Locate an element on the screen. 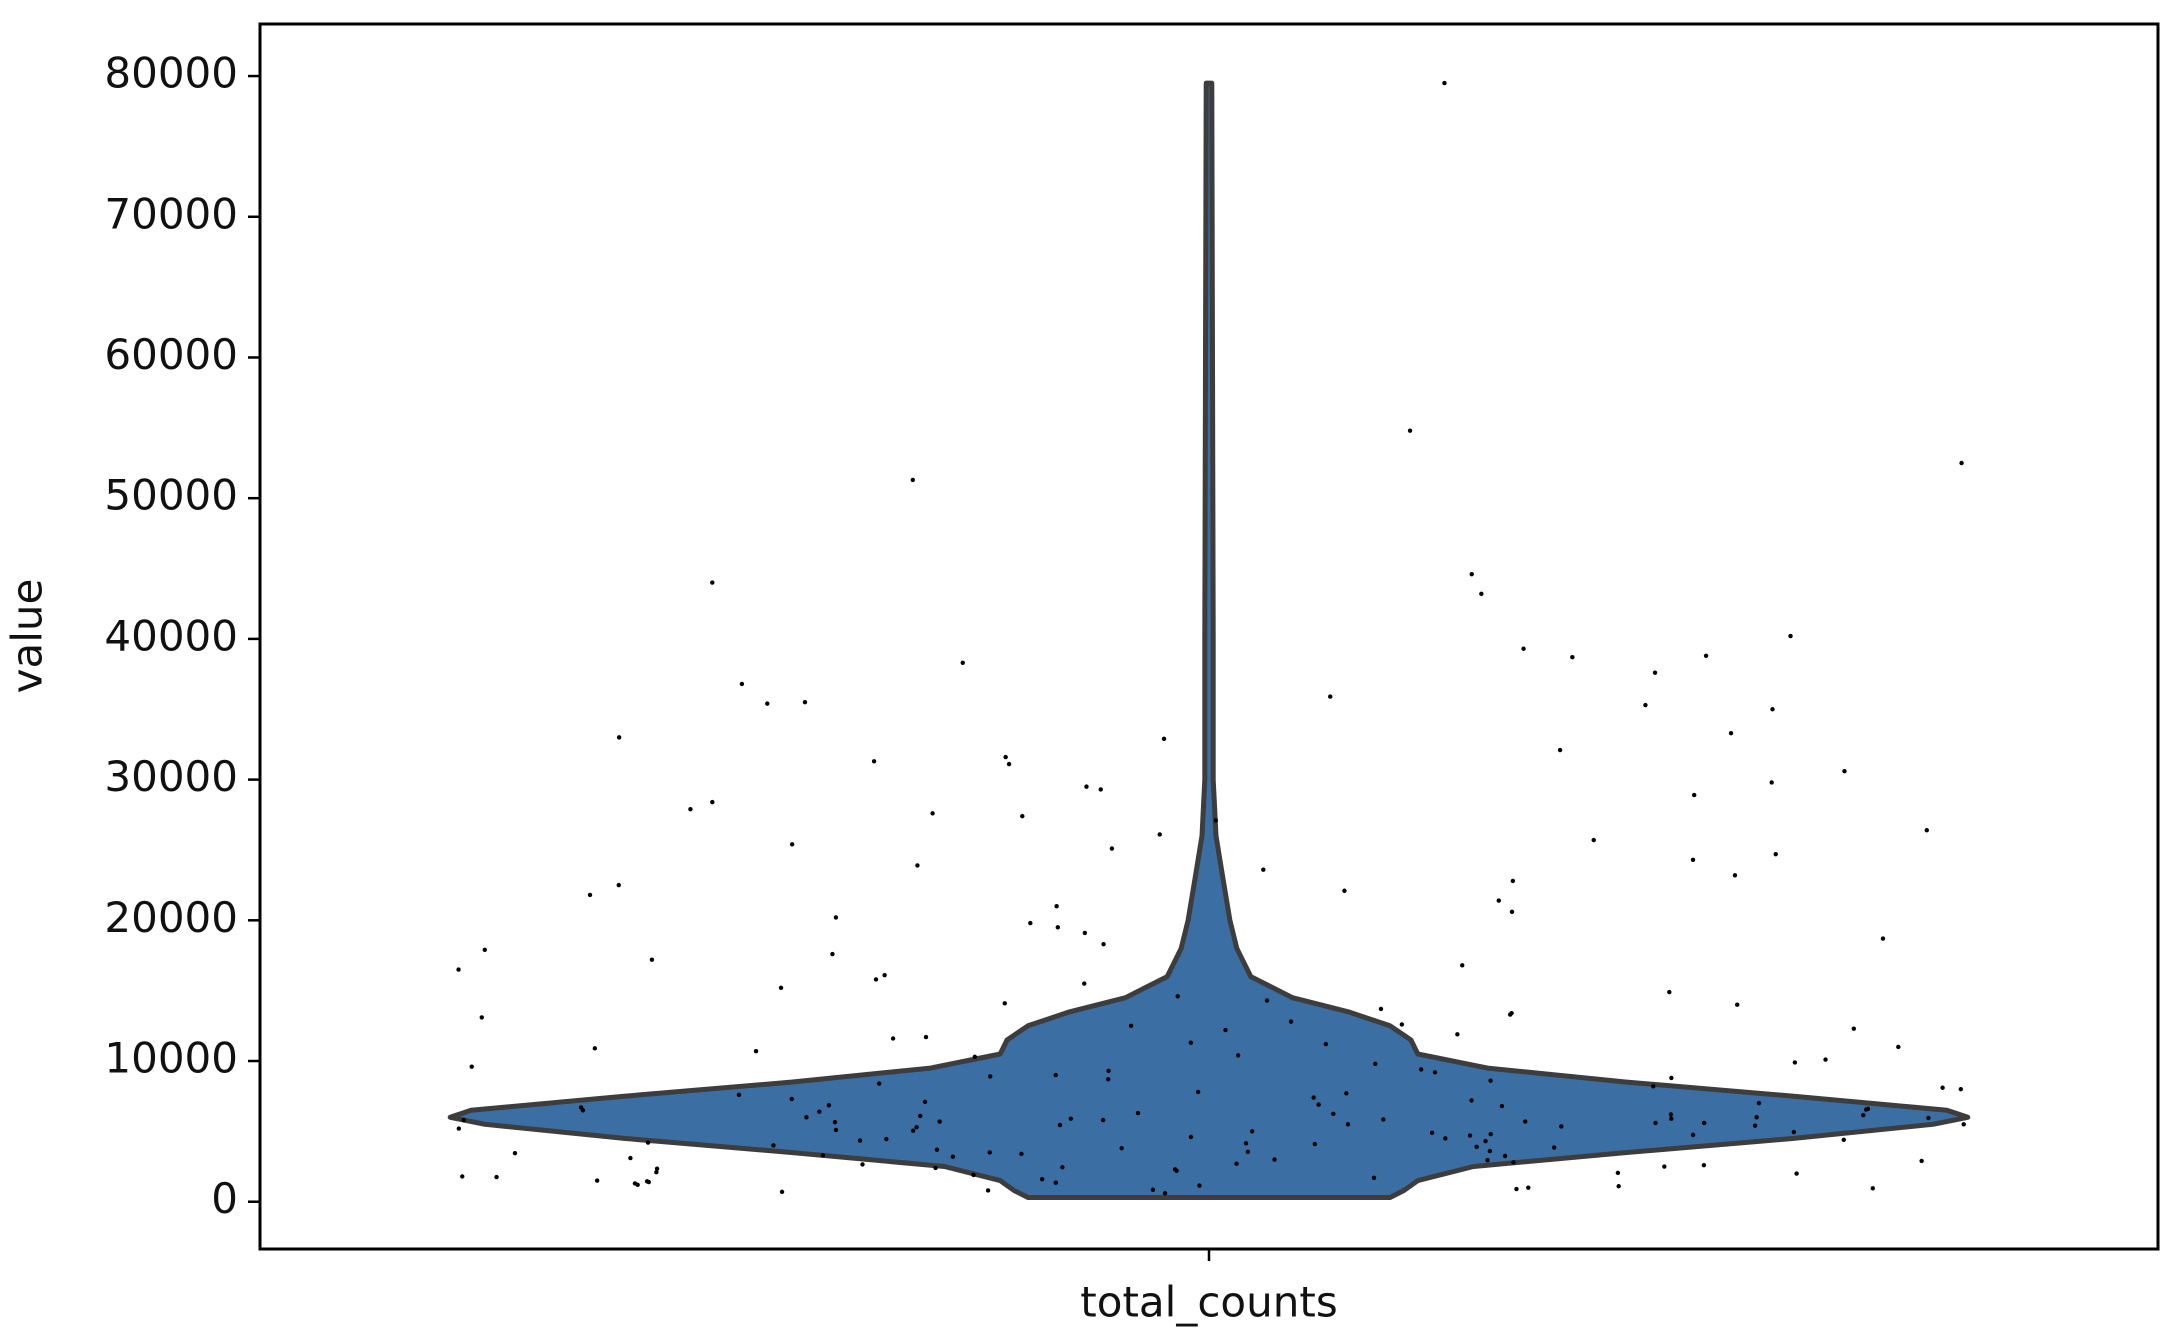 This screenshot has height=1334, width=2172. y-tick-label: 20000 is located at coordinates (171, 917).